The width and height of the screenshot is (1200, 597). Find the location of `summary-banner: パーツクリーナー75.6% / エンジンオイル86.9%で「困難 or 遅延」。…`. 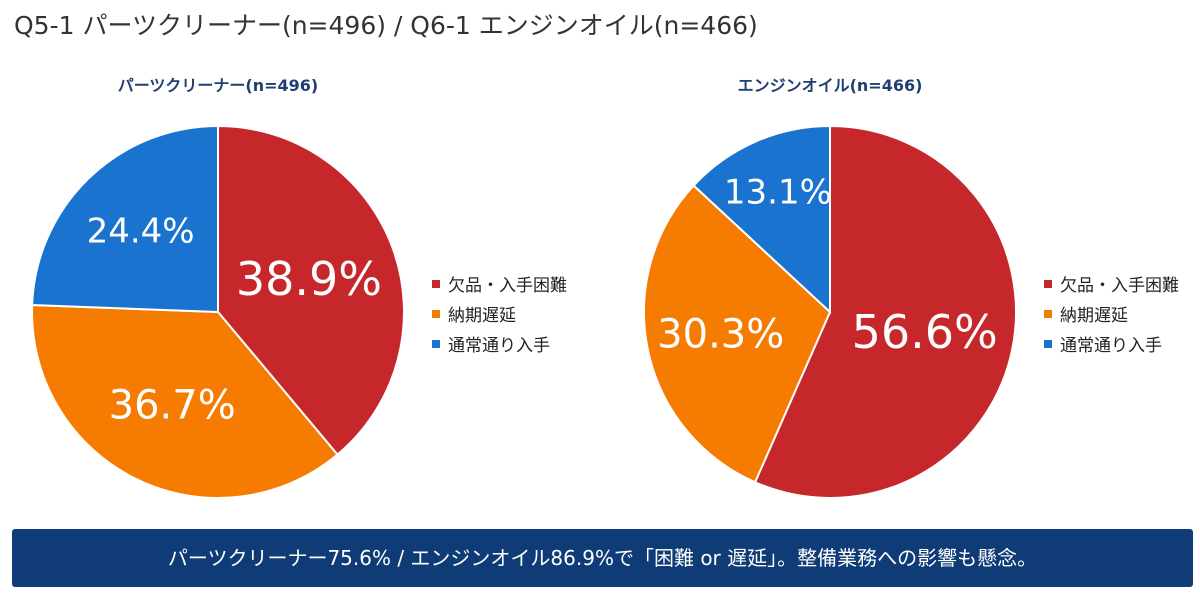

summary-banner: パーツクリーナー75.6% / エンジンオイル86.9%で「困難 or 遅延」。… is located at coordinates (602, 558).